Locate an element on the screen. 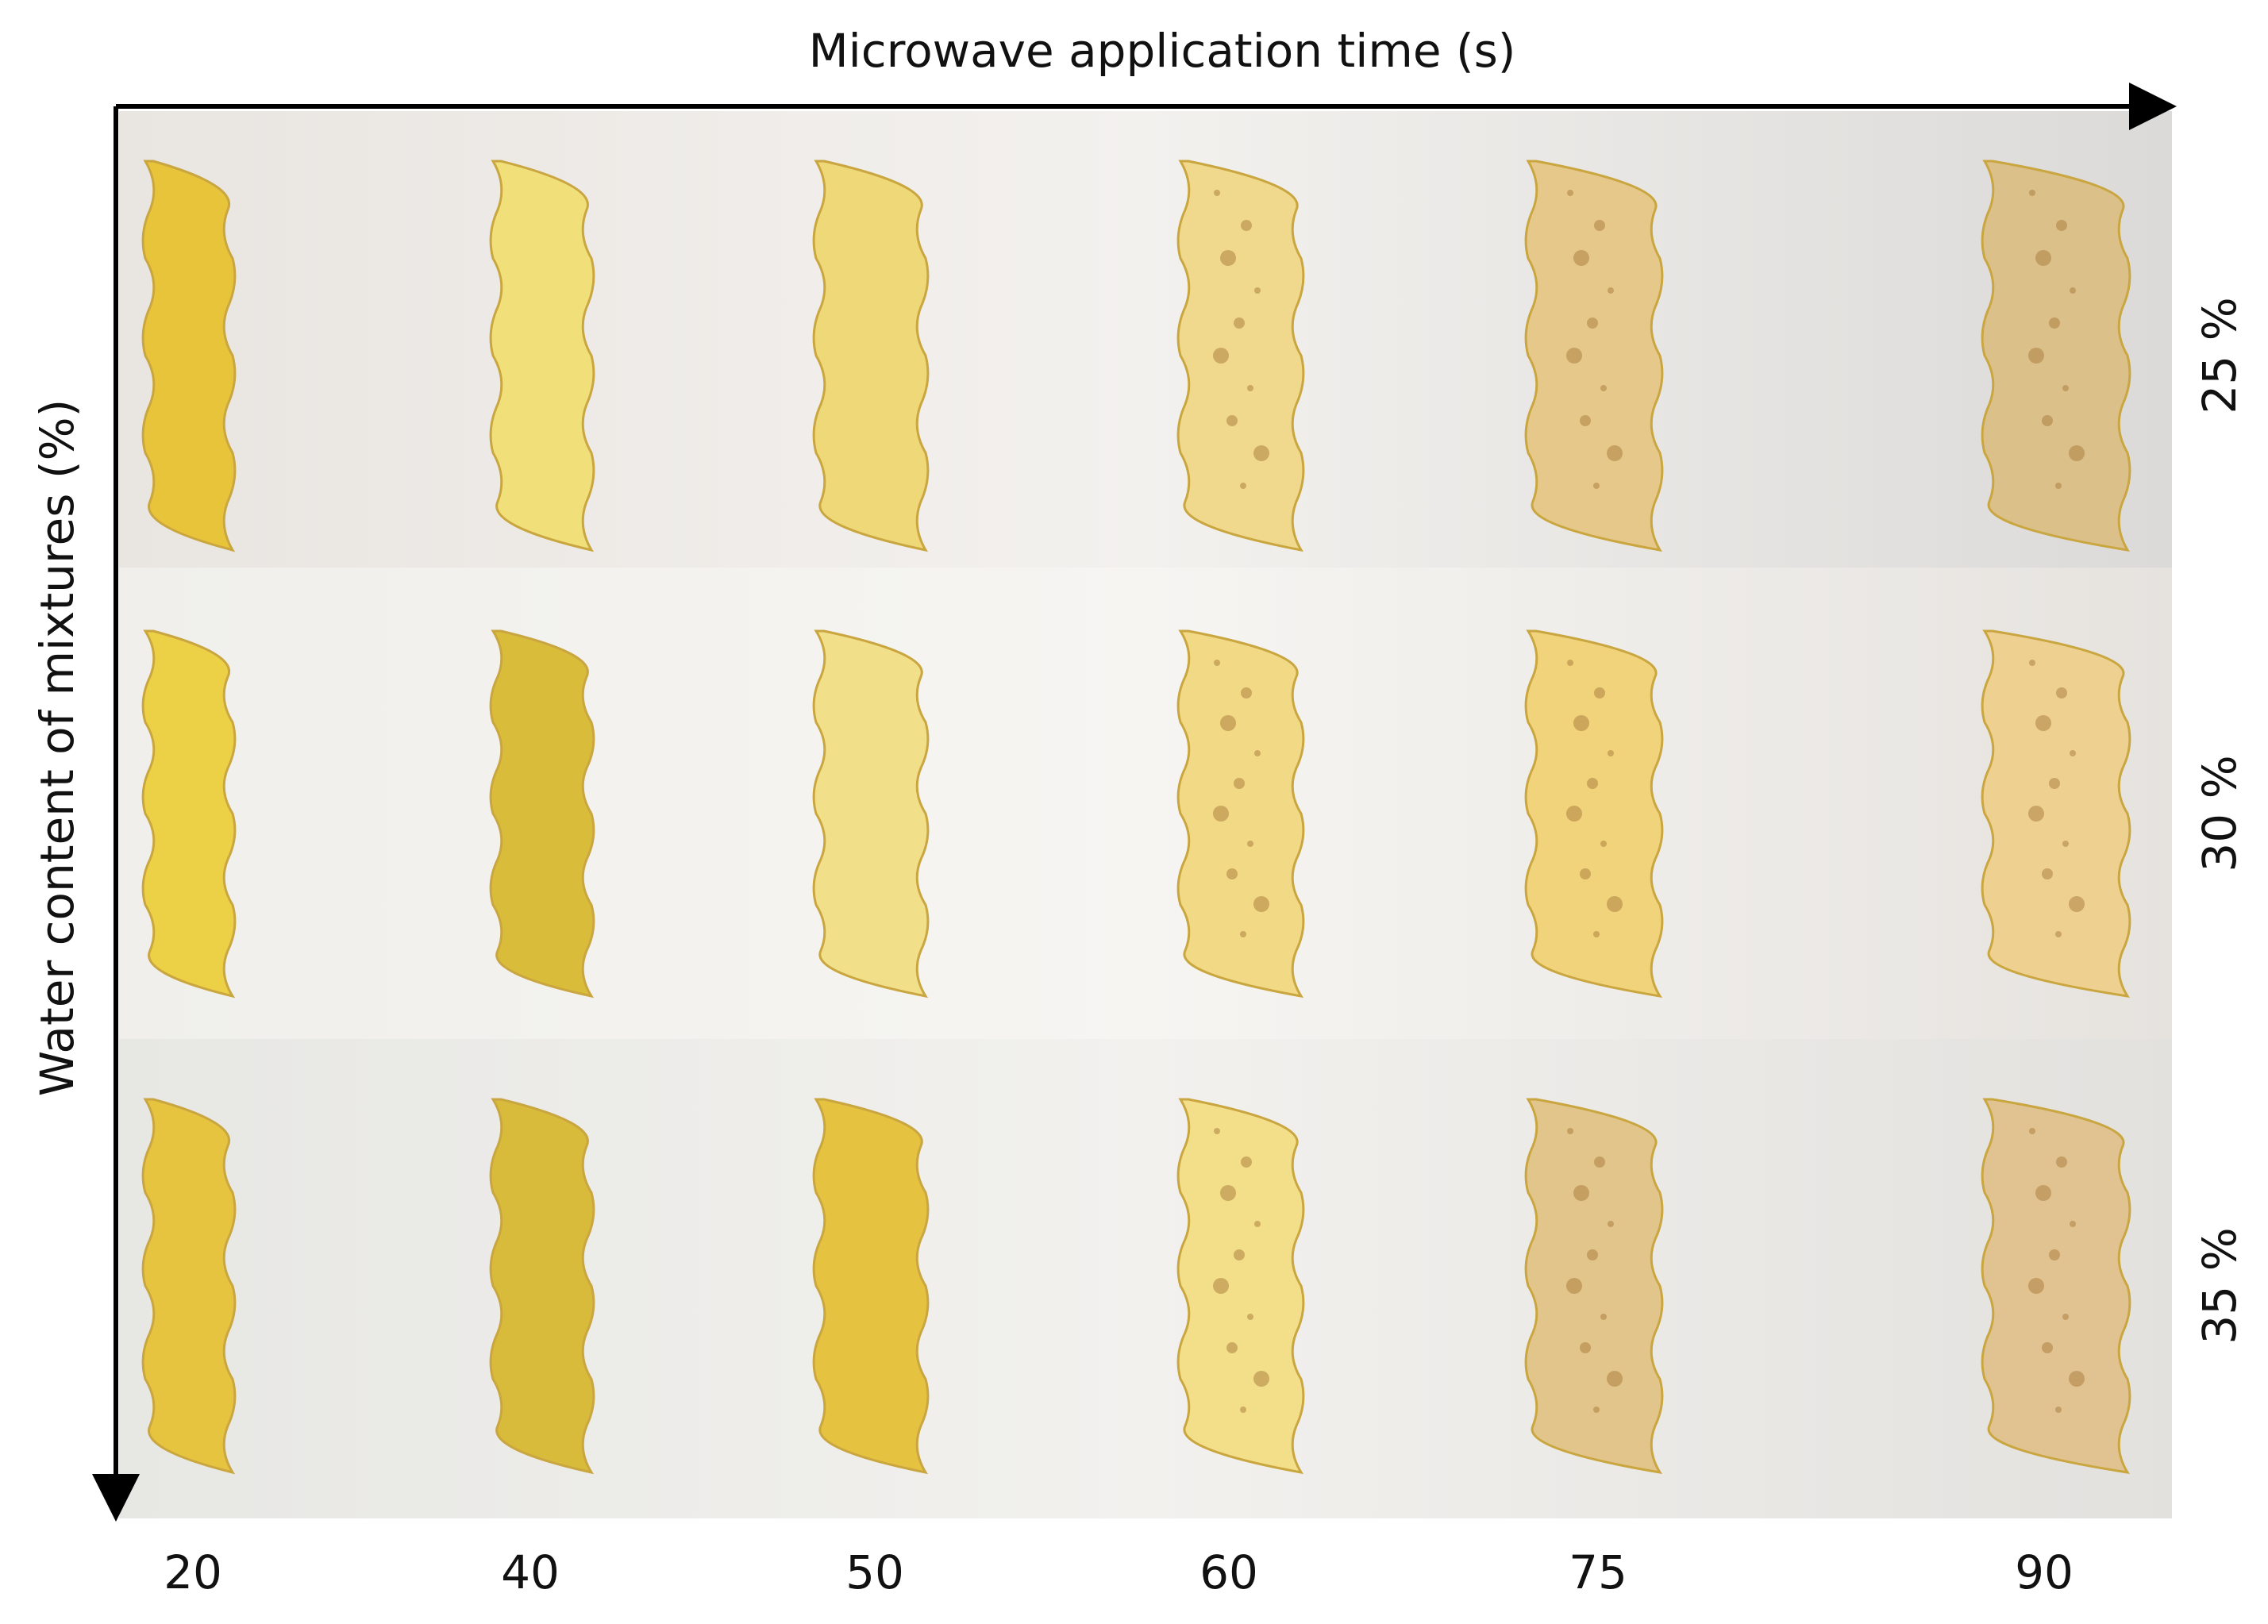  row-label: 35 % is located at coordinates (2220, 1285).